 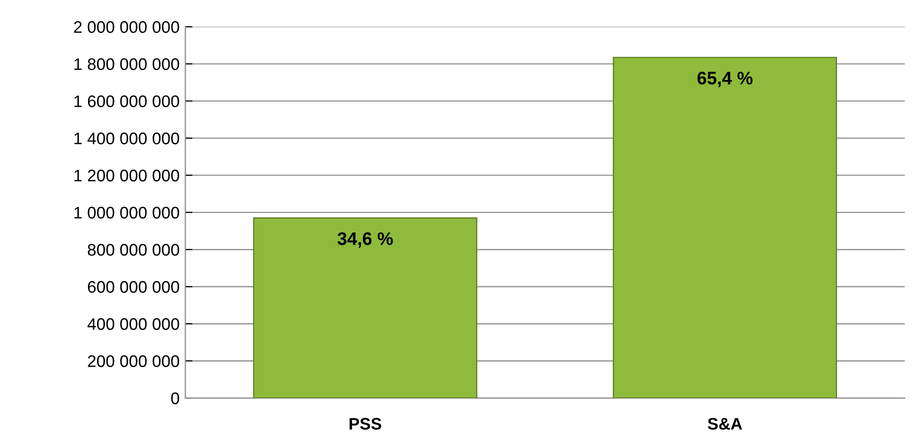 What do you see at coordinates (134, 287) in the screenshot?
I see `y-tick-label: 600 000 000` at bounding box center [134, 287].